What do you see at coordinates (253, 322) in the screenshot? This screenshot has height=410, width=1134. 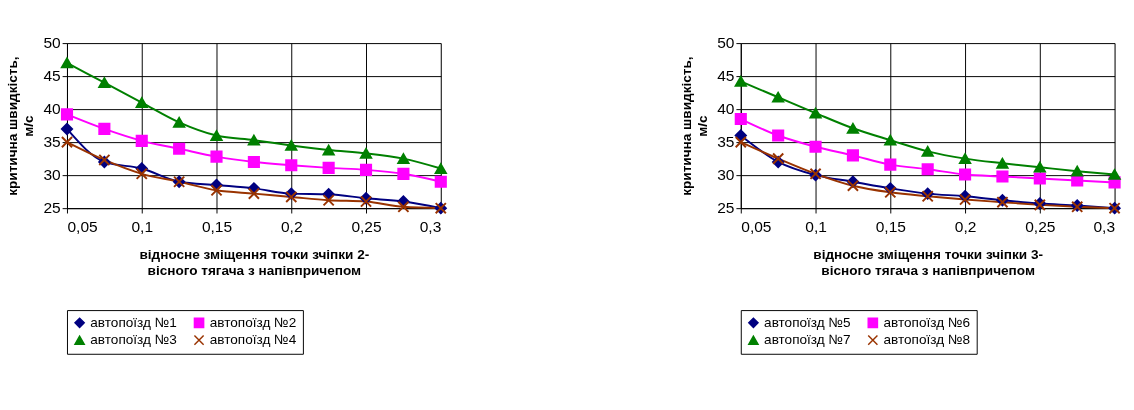 I see `legend-label: автопоїзд №2` at bounding box center [253, 322].